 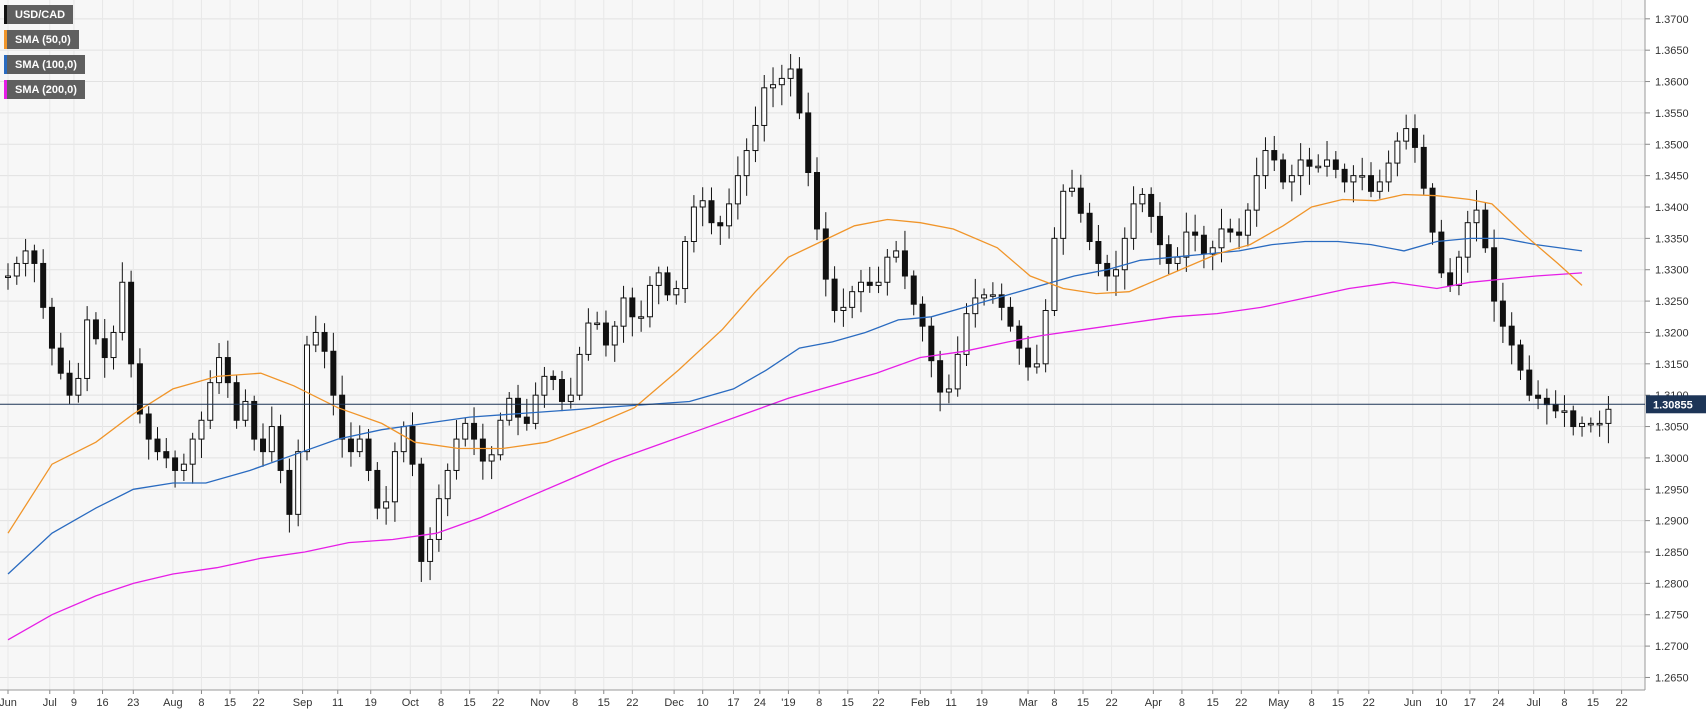 I want to click on y-tick-label: 1.3450, so click(x=1672, y=177).